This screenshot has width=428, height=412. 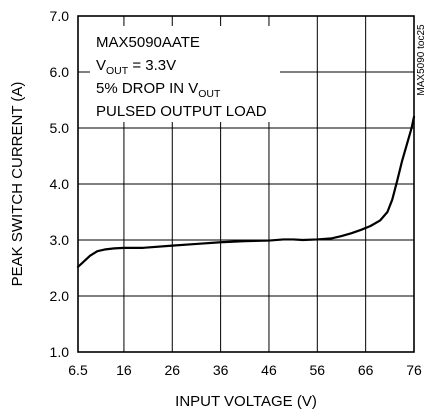 What do you see at coordinates (60, 72) in the screenshot?
I see `y-tick-label: 6.0` at bounding box center [60, 72].